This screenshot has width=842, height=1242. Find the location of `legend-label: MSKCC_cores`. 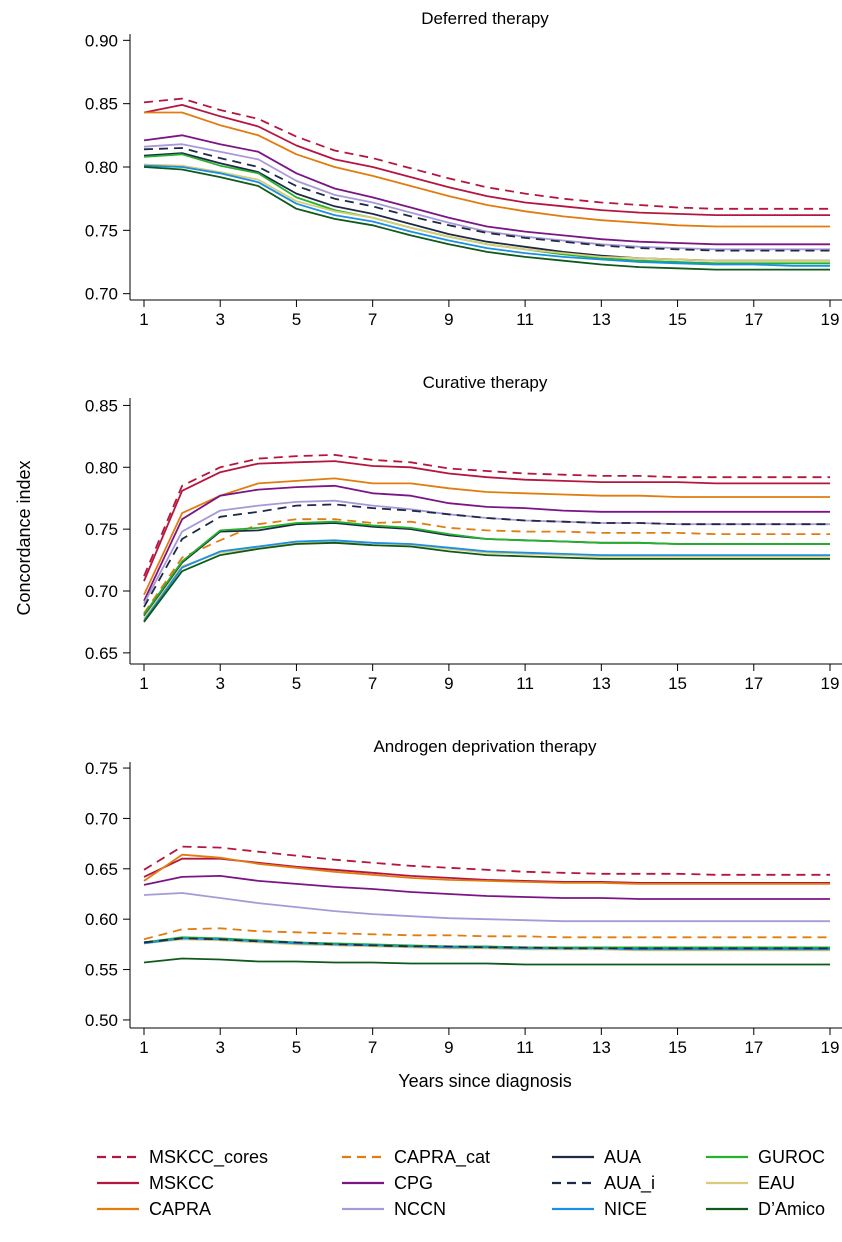

legend-label: MSKCC_cores is located at coordinates (208, 1157).